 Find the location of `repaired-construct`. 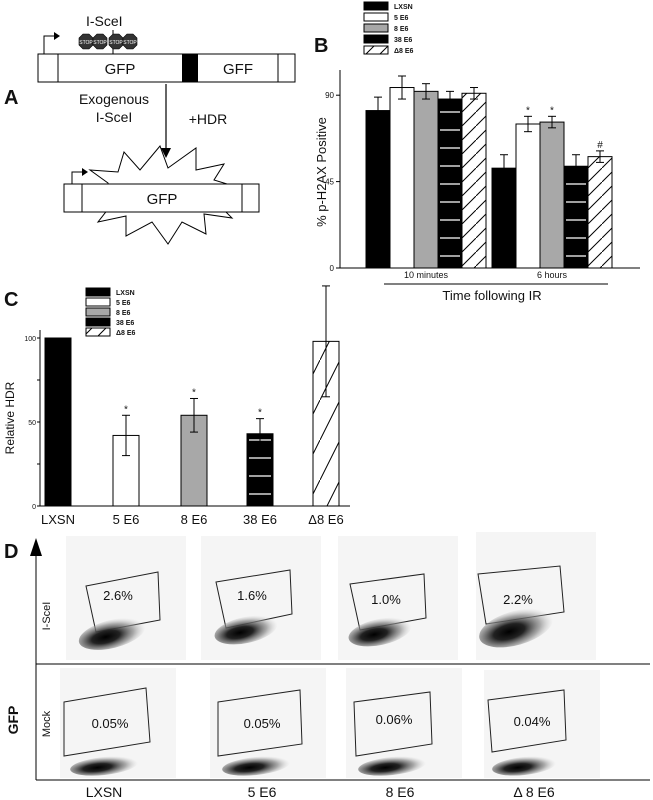

repaired-construct is located at coordinates (161, 198).